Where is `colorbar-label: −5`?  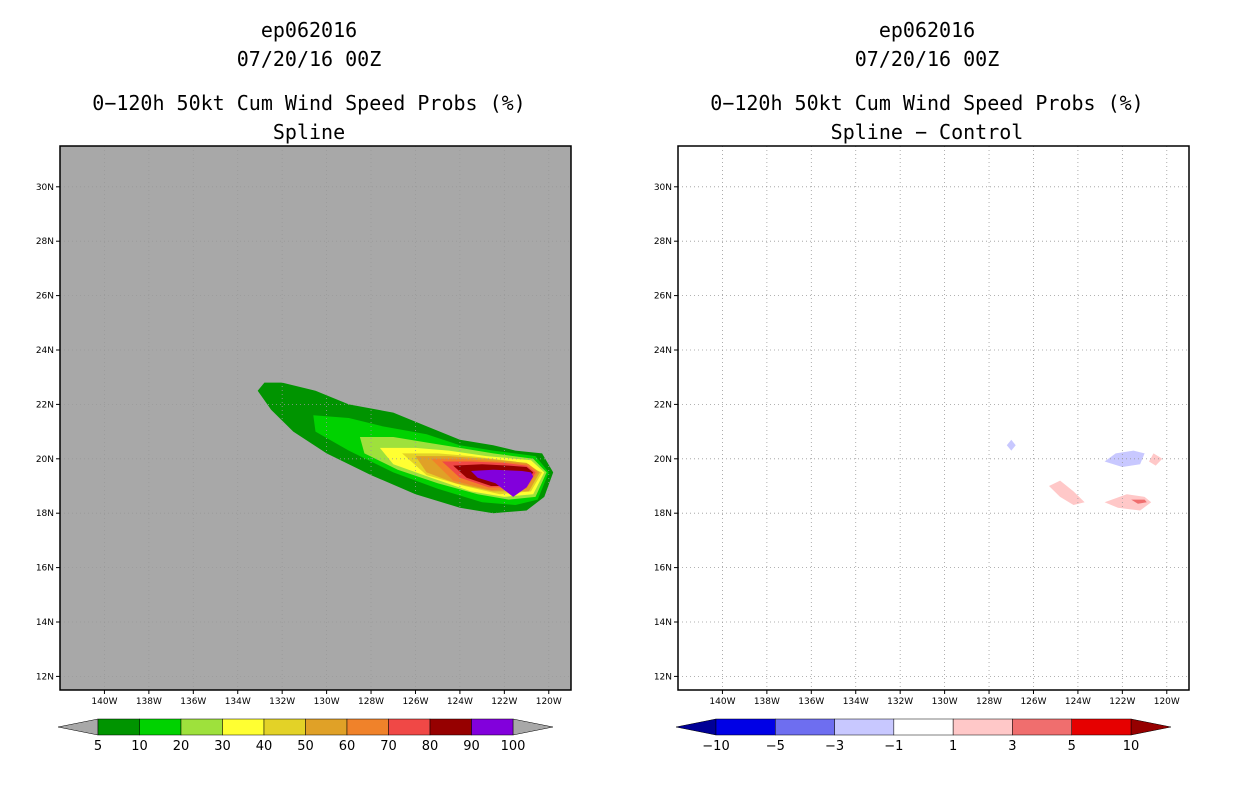 colorbar-label: −5 is located at coordinates (775, 746).